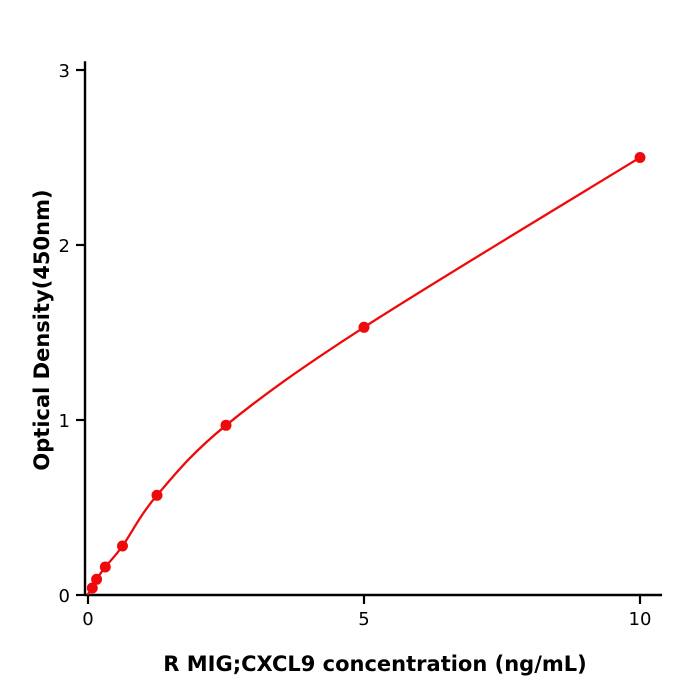 This screenshot has height=700, width=700. What do you see at coordinates (42, 330) in the screenshot?
I see `y-axis-title: Optical Density(450nm)` at bounding box center [42, 330].